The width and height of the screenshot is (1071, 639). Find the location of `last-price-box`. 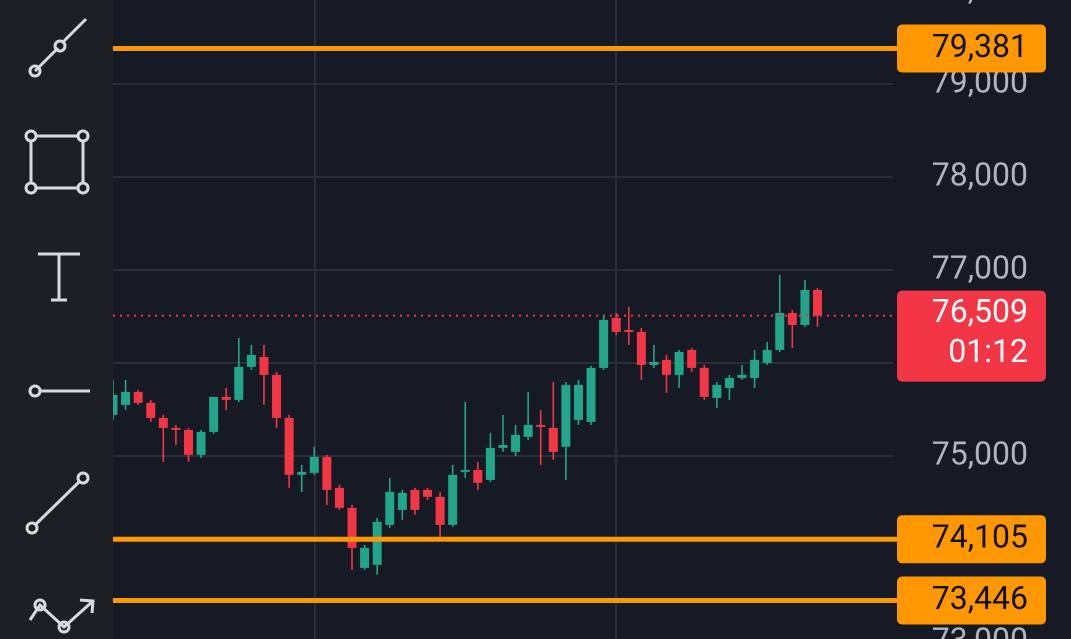

last-price-box is located at coordinates (971, 336).